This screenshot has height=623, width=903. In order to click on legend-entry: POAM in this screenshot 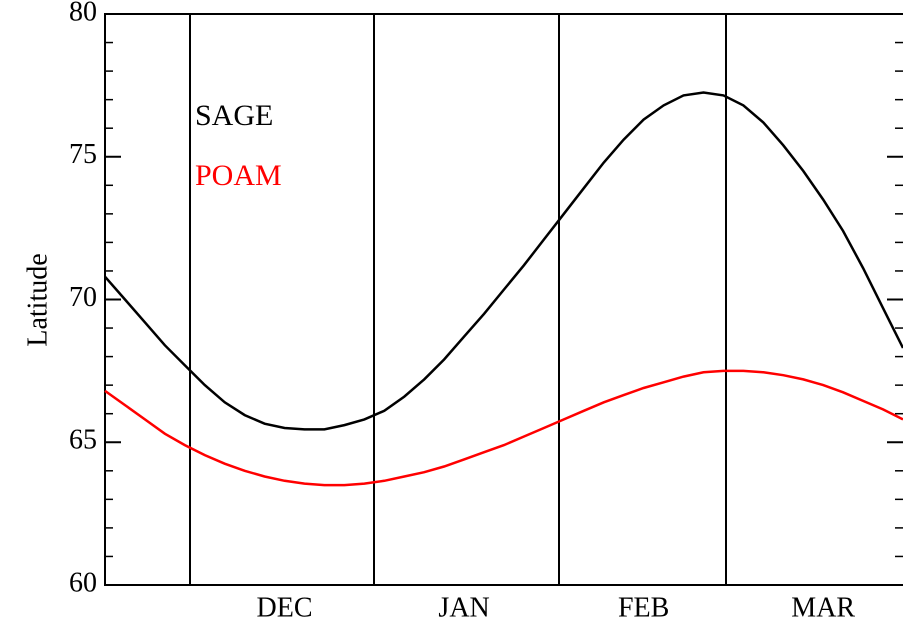, I will do `click(238, 175)`.